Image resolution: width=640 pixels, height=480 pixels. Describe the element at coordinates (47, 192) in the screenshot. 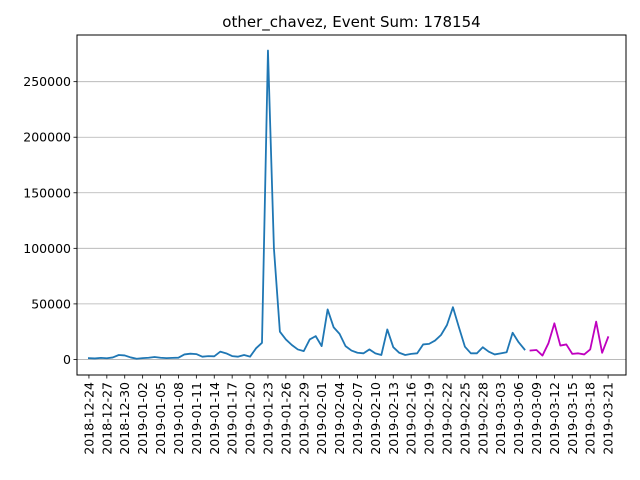

I see `y-tick-label: 150000` at that location.